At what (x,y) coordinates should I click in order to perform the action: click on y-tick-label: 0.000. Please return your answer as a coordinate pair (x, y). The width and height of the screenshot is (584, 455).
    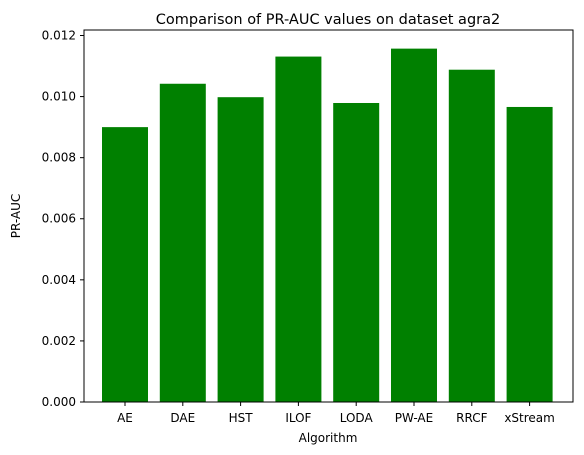
    Looking at the image, I should click on (59, 402).